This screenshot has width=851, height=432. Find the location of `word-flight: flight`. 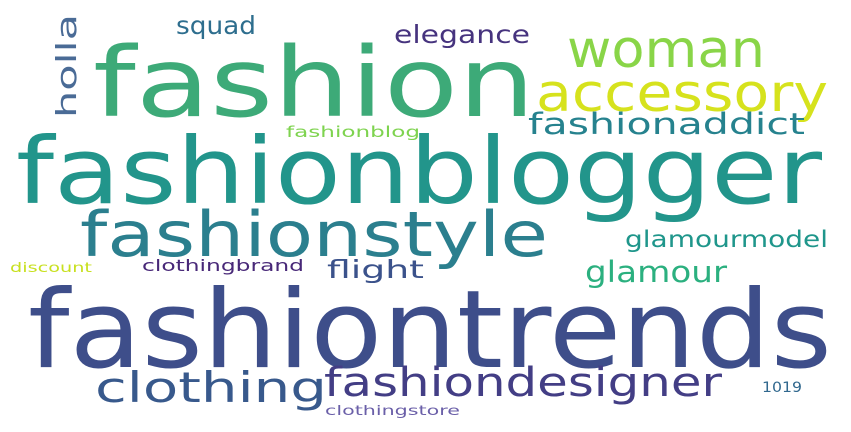

word-flight: flight is located at coordinates (375, 269).